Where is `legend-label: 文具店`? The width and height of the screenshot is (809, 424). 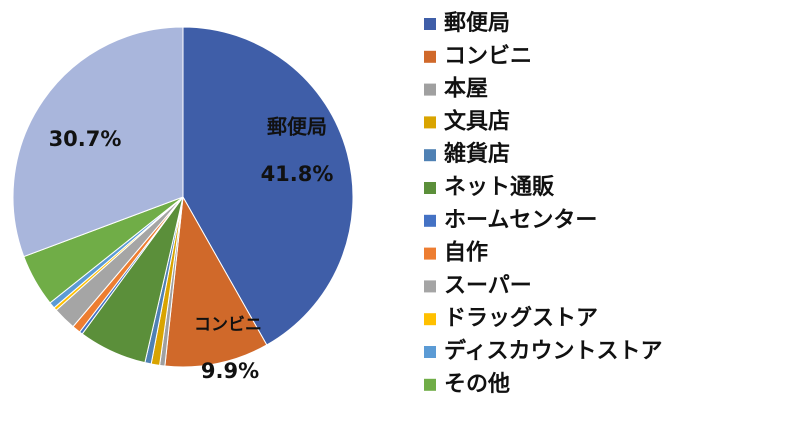 legend-label: 文具店 is located at coordinates (477, 121).